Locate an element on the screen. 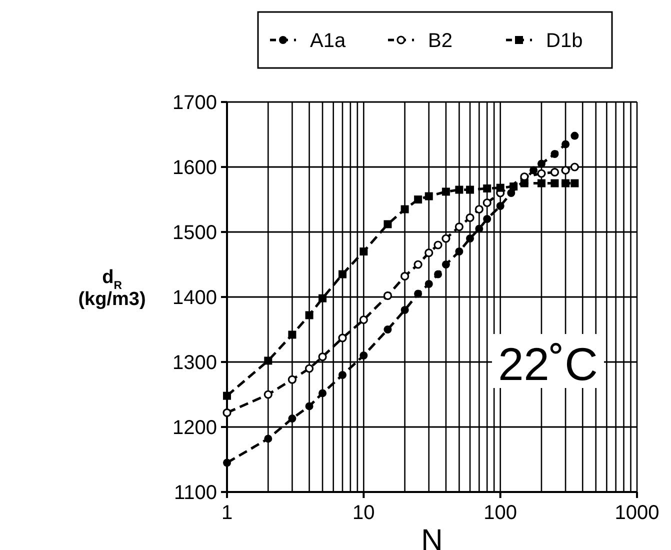 The width and height of the screenshot is (671, 550). y-tick-label: 1100 is located at coordinates (195, 493).